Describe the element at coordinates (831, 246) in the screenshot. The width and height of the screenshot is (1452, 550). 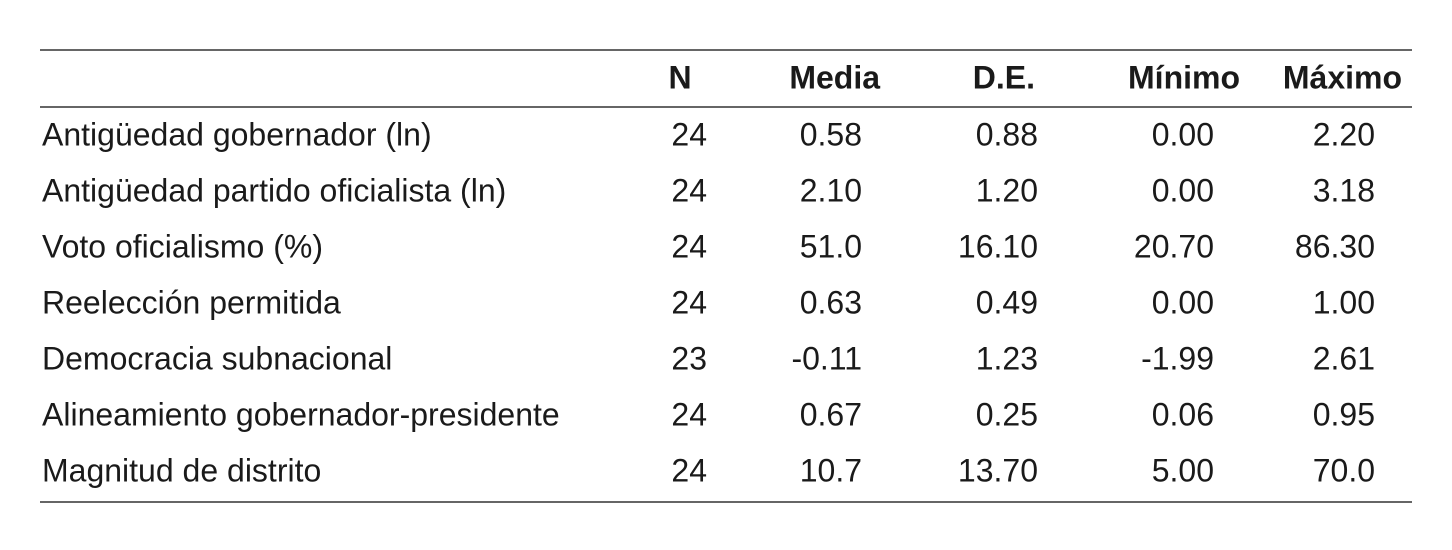
I see `cell-value: 51.0` at that location.